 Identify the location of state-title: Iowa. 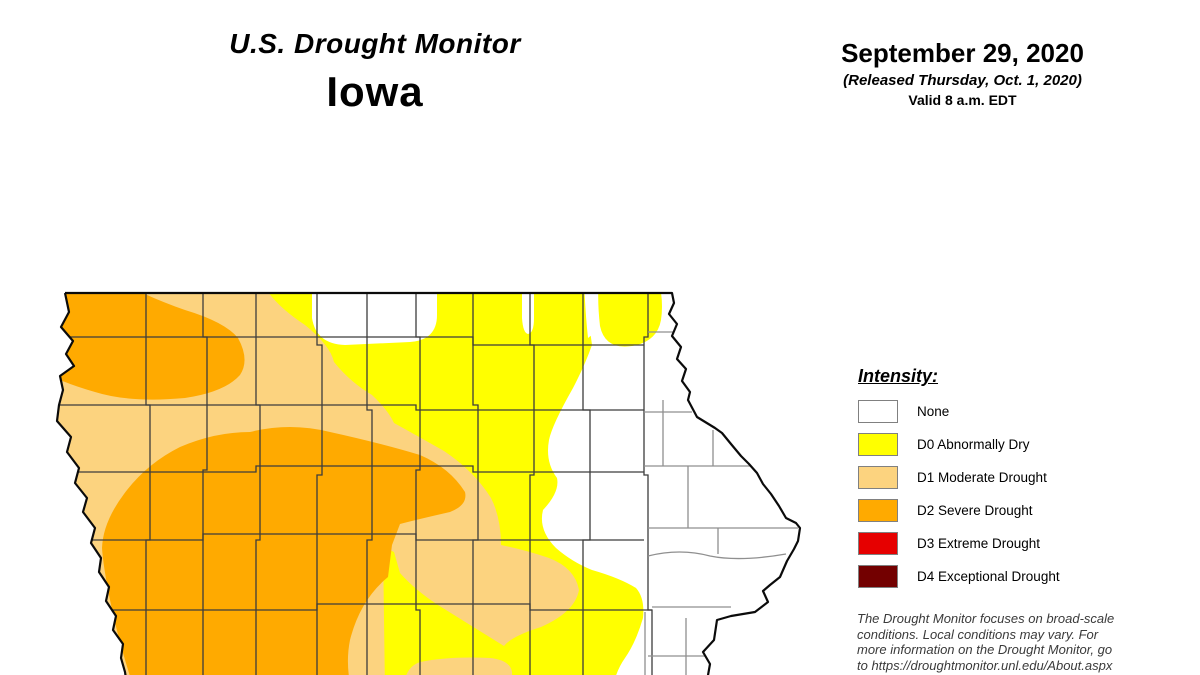
(375, 91).